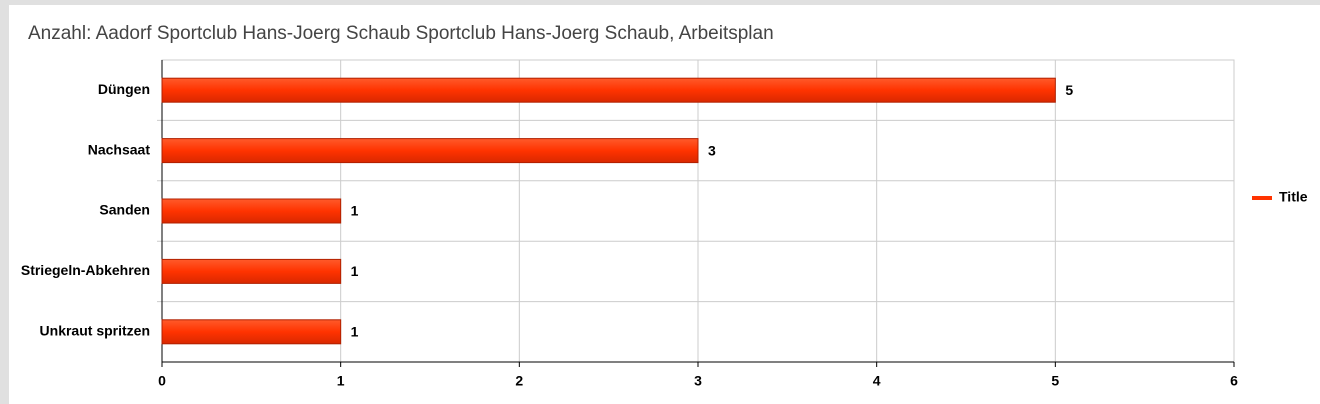 This screenshot has width=1320, height=404. I want to click on y-tick-label: Nachsaat, so click(119, 149).